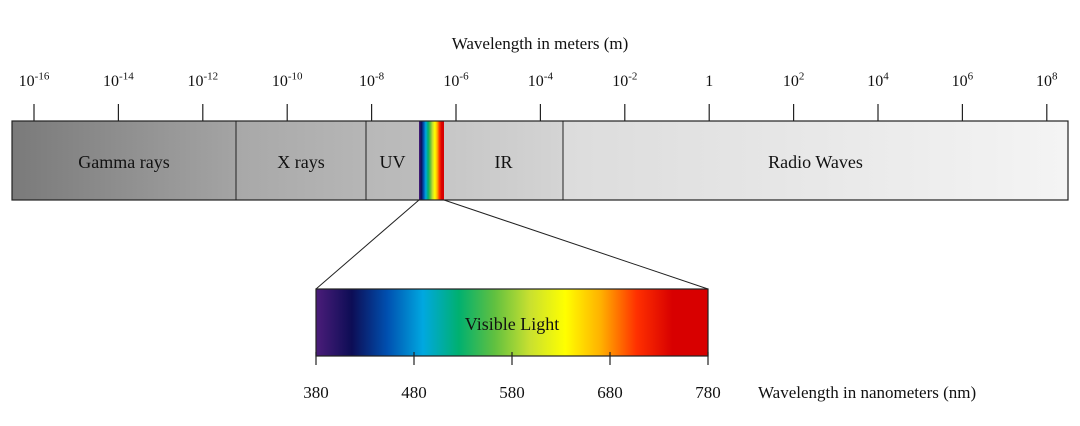 The height and width of the screenshot is (426, 1080). I want to click on tick-exponent: 4, so click(886, 76).